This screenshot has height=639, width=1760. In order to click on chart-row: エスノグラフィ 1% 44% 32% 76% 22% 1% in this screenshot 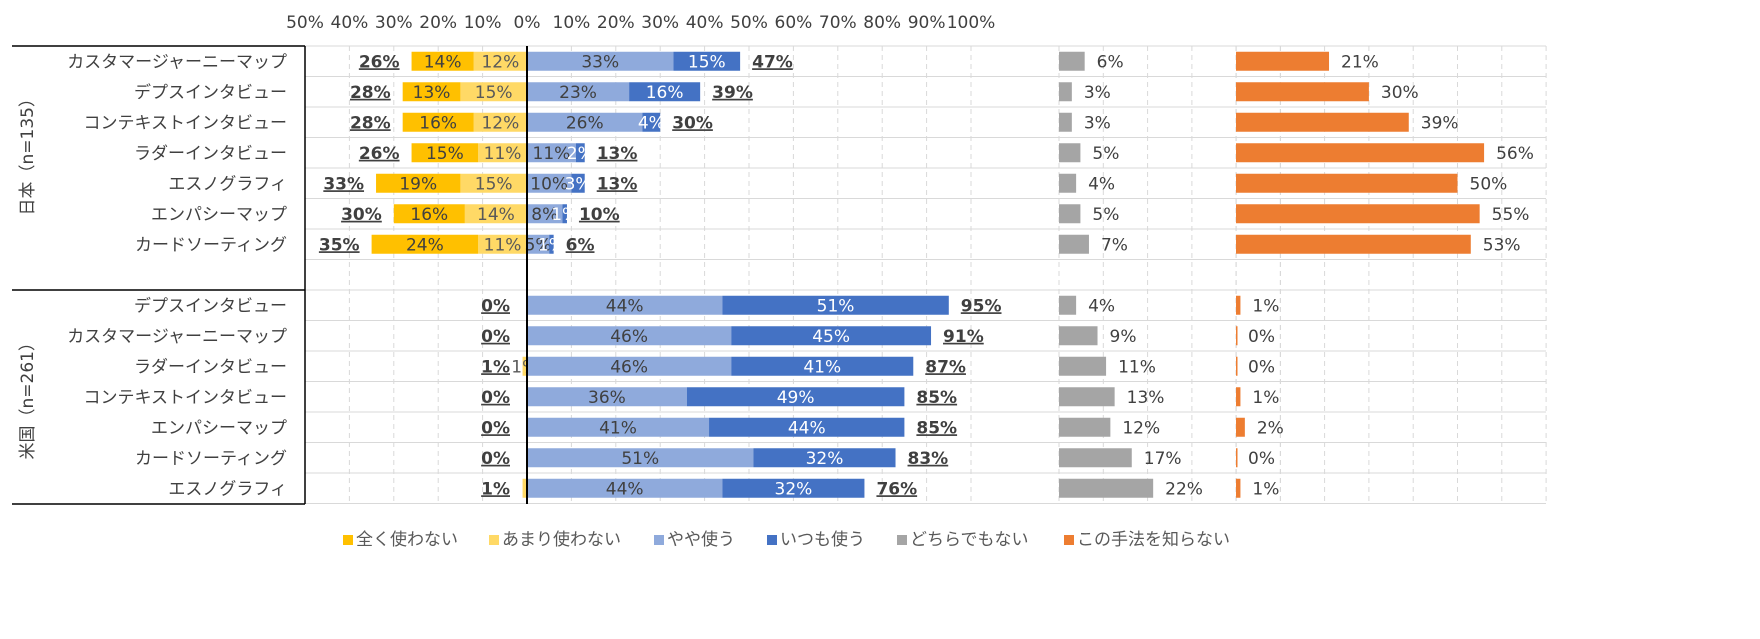, I will do `click(723, 488)`.